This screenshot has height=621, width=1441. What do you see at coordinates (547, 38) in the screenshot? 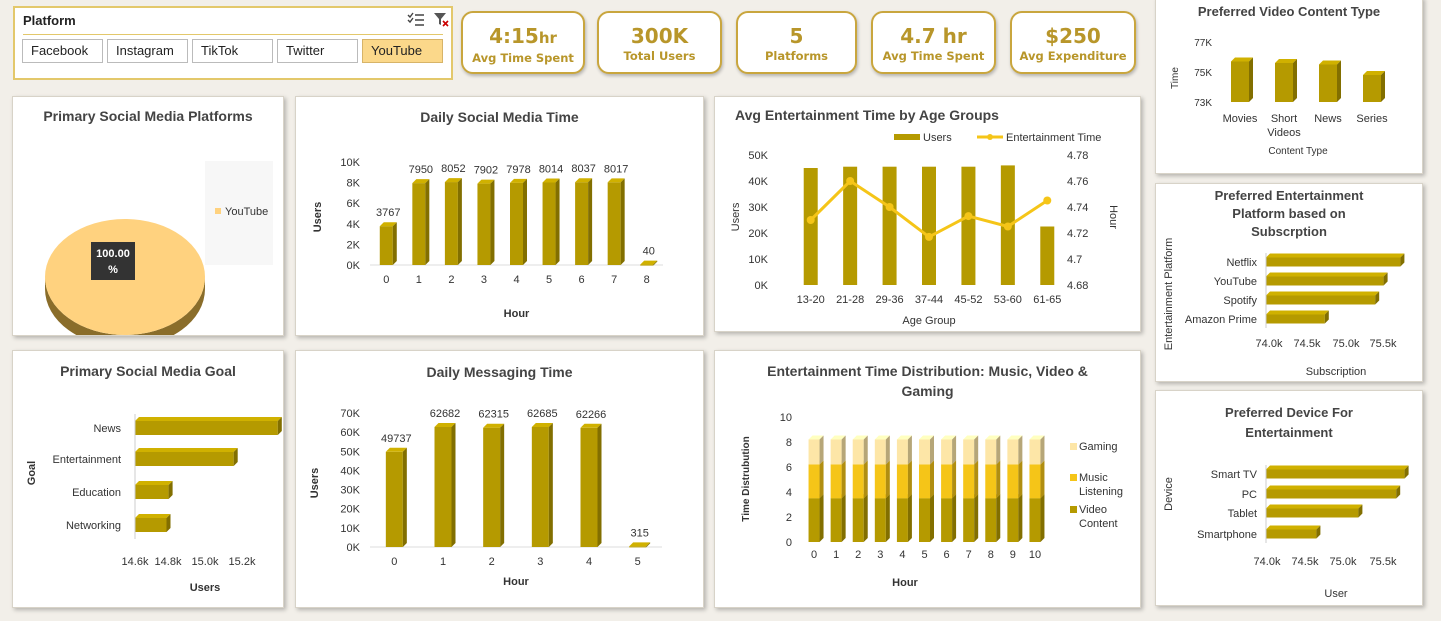
I see `kpi-unit: hr` at bounding box center [547, 38].